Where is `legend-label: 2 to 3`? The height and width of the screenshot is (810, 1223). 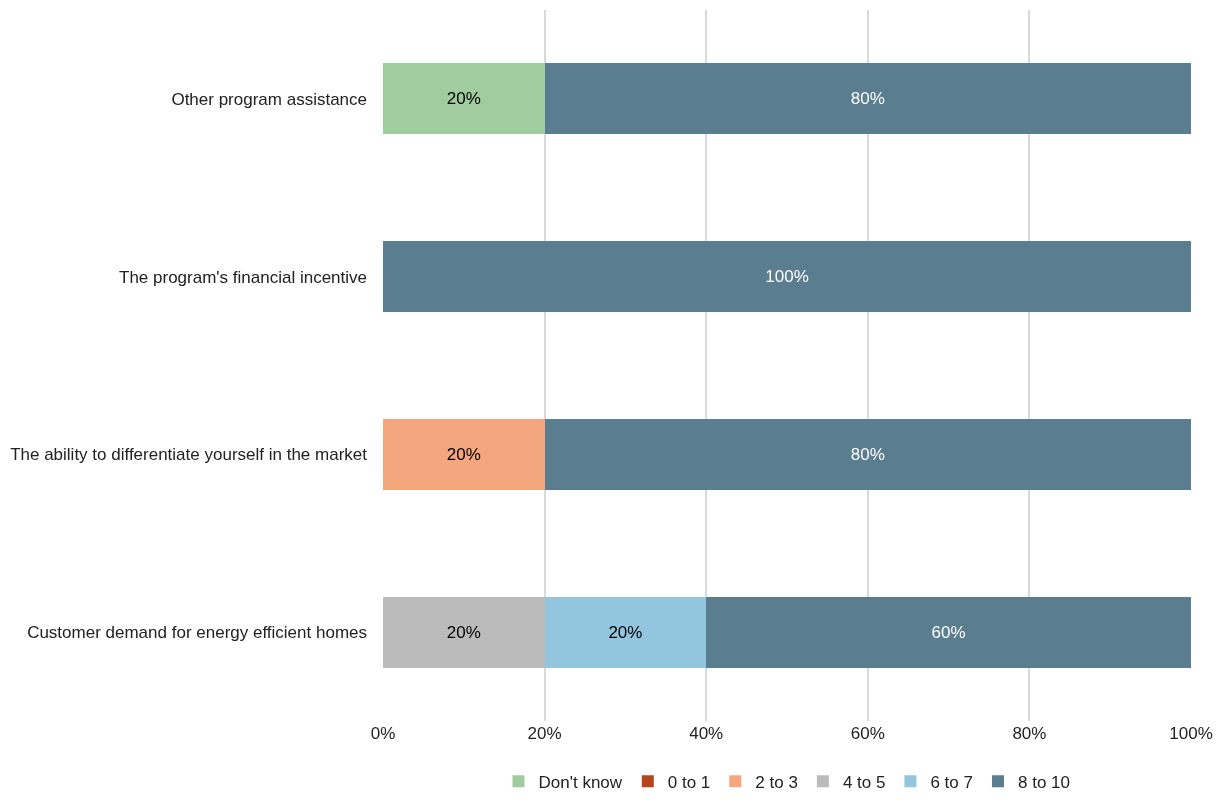 legend-label: 2 to 3 is located at coordinates (776, 782).